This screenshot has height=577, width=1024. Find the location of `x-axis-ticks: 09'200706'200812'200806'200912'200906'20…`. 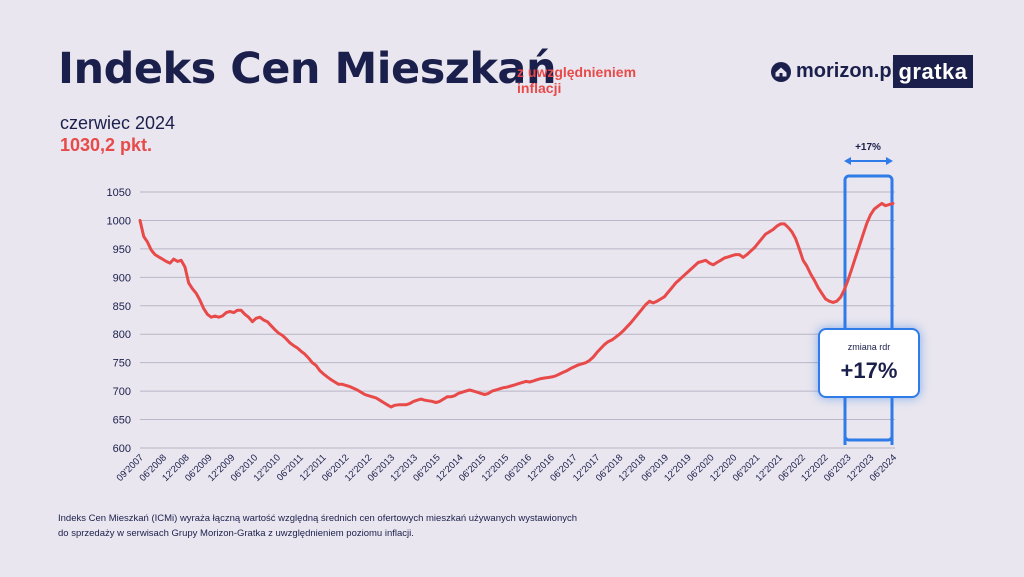

x-axis-ticks: 09'200706'200812'200806'200912'200906'20… is located at coordinates (507, 467).